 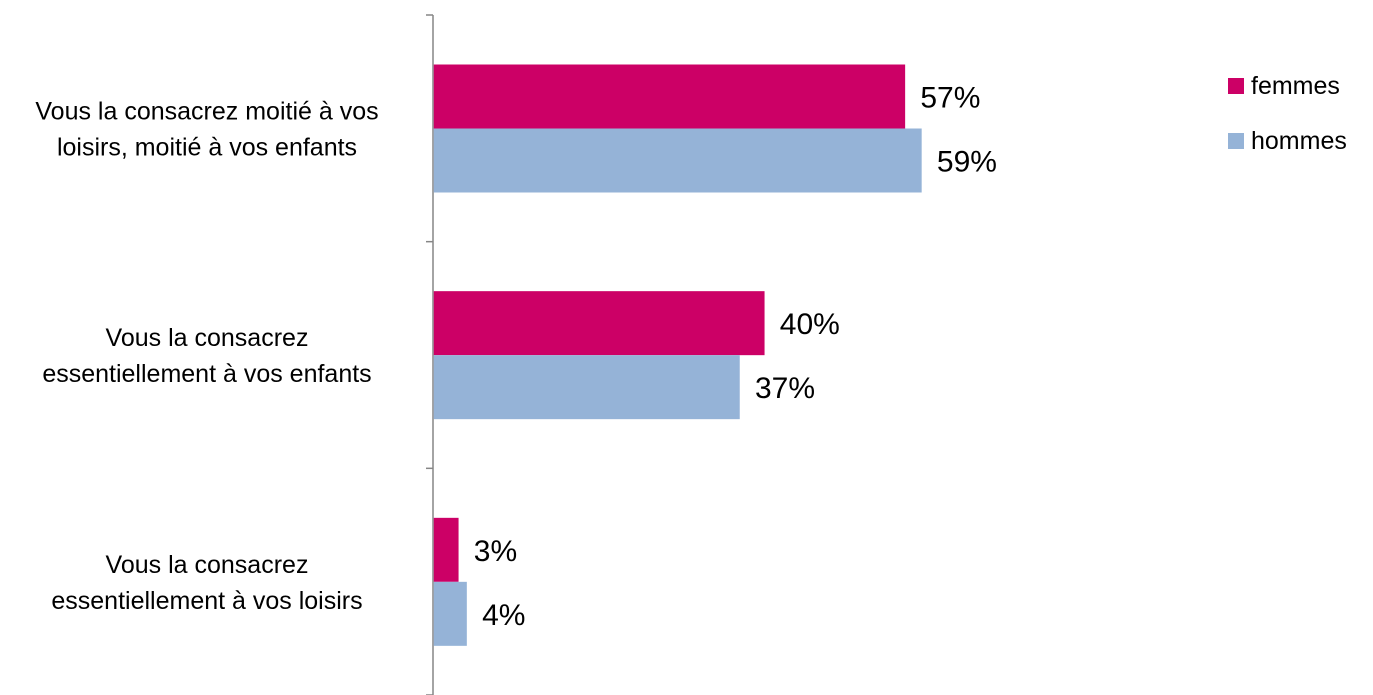 What do you see at coordinates (207, 148) in the screenshot?
I see `category-label: loisirs, moitié à vos enfants` at bounding box center [207, 148].